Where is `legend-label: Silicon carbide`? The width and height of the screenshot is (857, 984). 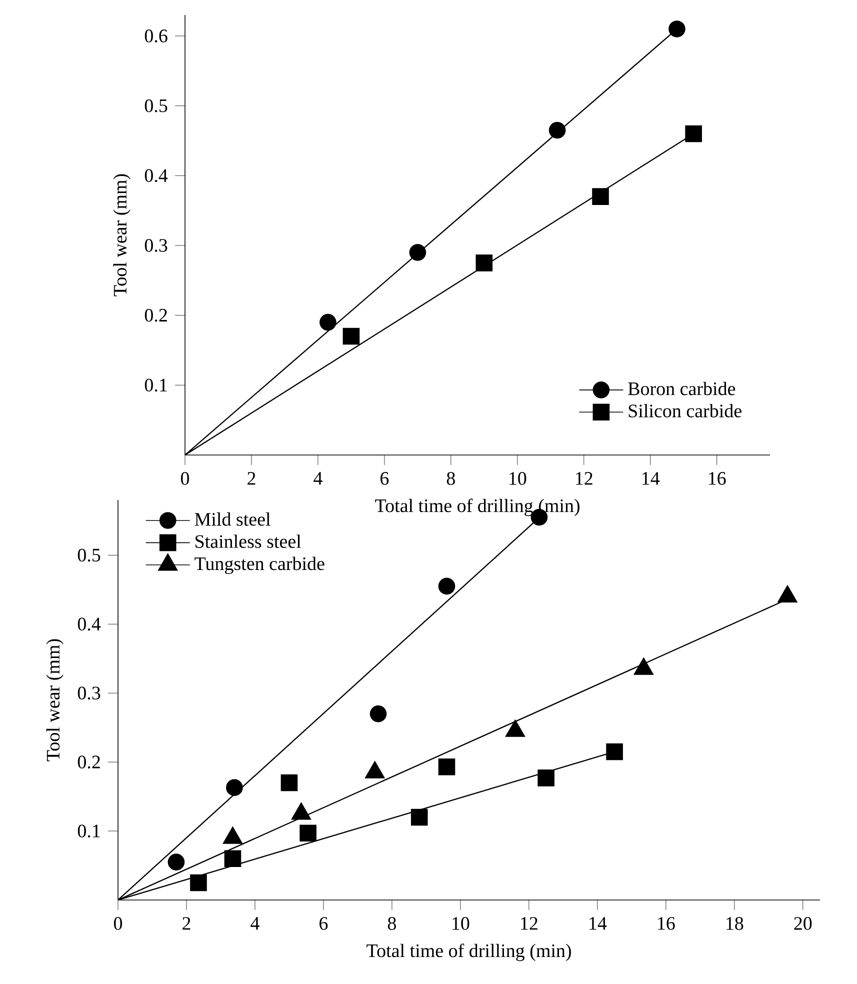 legend-label: Silicon carbide is located at coordinates (685, 411).